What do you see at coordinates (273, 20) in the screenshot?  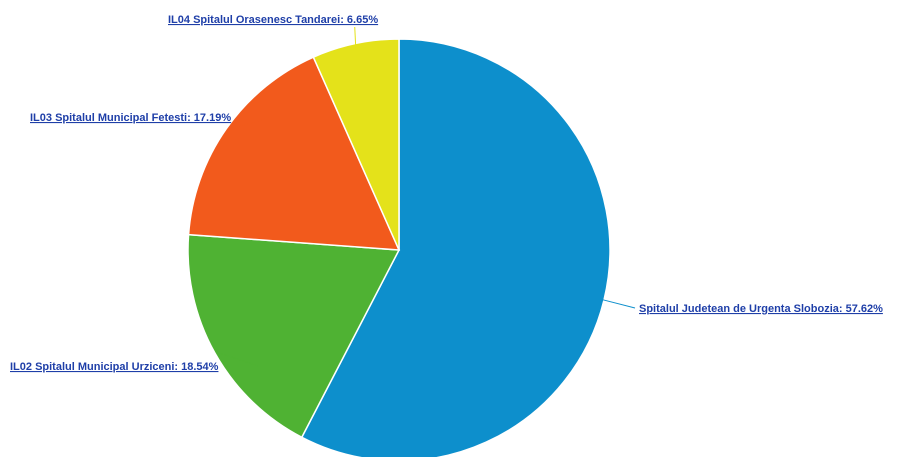 I see `slice-label-4: IL04 Spitalul Orasenesc Tandarei: 6.65%` at bounding box center [273, 20].